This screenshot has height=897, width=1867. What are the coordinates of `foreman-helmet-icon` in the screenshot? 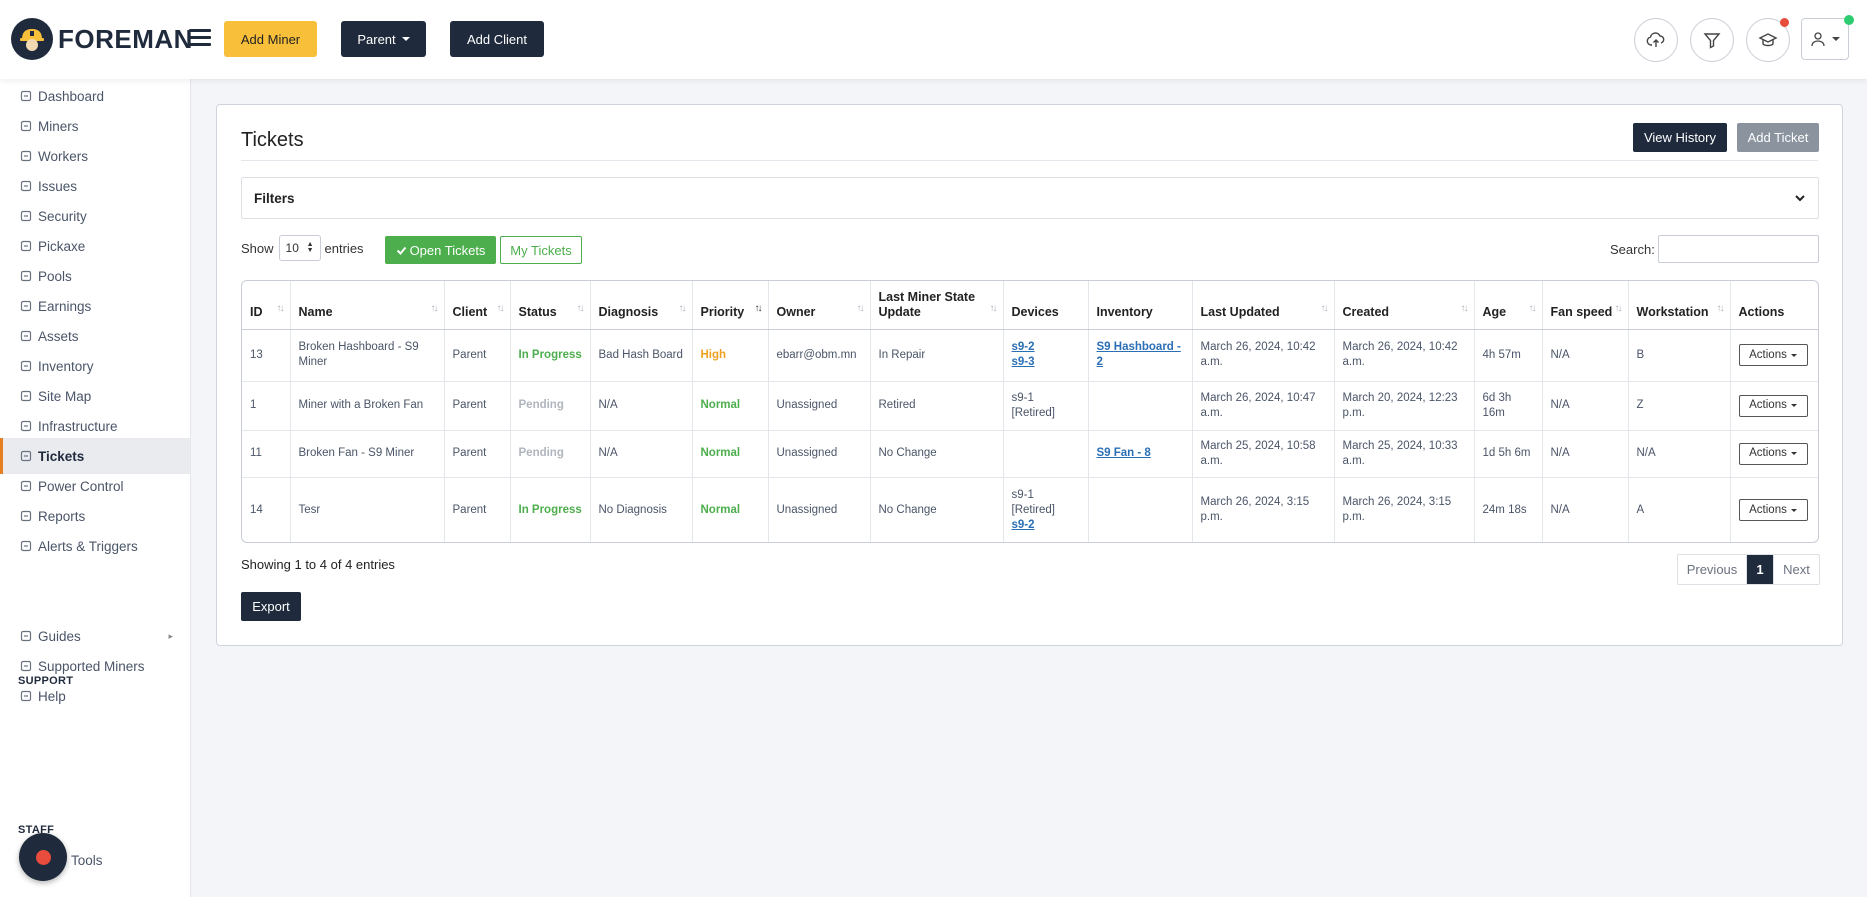 It's located at (32, 39).